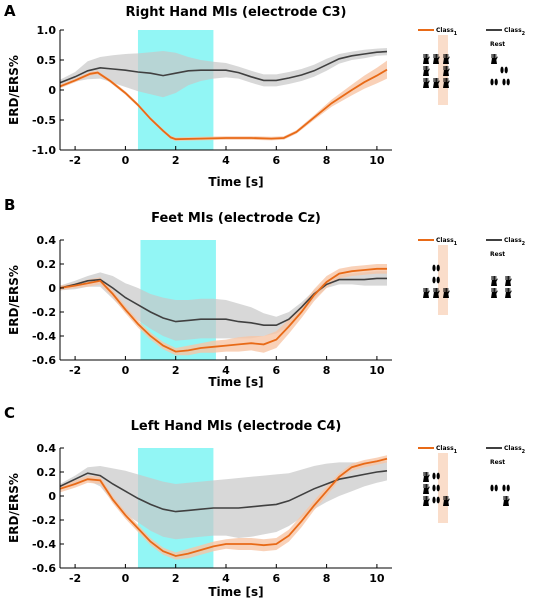  Describe the element at coordinates (377, 160) in the screenshot. I see `x-tick-label: 10` at that location.